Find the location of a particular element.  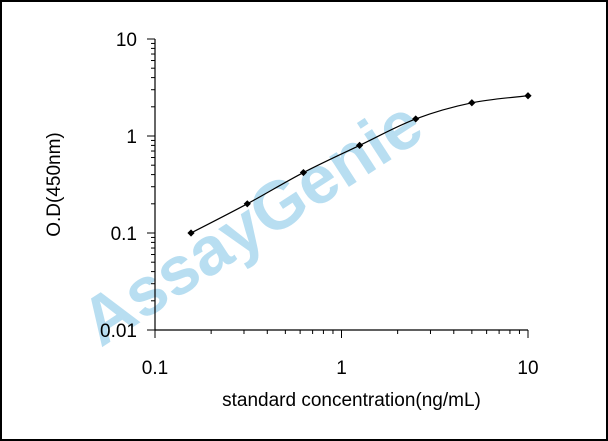

y-tick-label: 1 is located at coordinates (131, 137).